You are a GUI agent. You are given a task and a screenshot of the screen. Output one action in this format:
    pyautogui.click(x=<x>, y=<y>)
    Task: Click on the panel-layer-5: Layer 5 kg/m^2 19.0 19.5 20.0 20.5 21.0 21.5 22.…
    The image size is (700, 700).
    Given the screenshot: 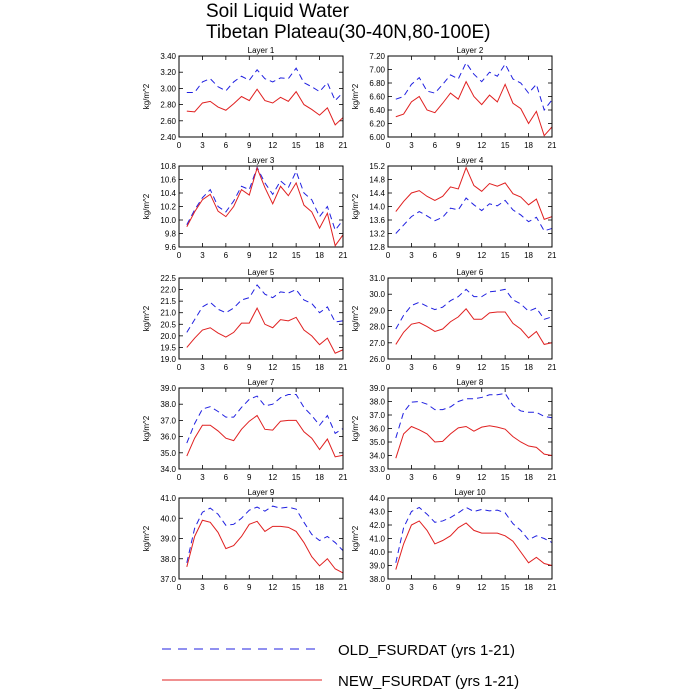 What is the action you would take?
    pyautogui.click(x=245, y=320)
    